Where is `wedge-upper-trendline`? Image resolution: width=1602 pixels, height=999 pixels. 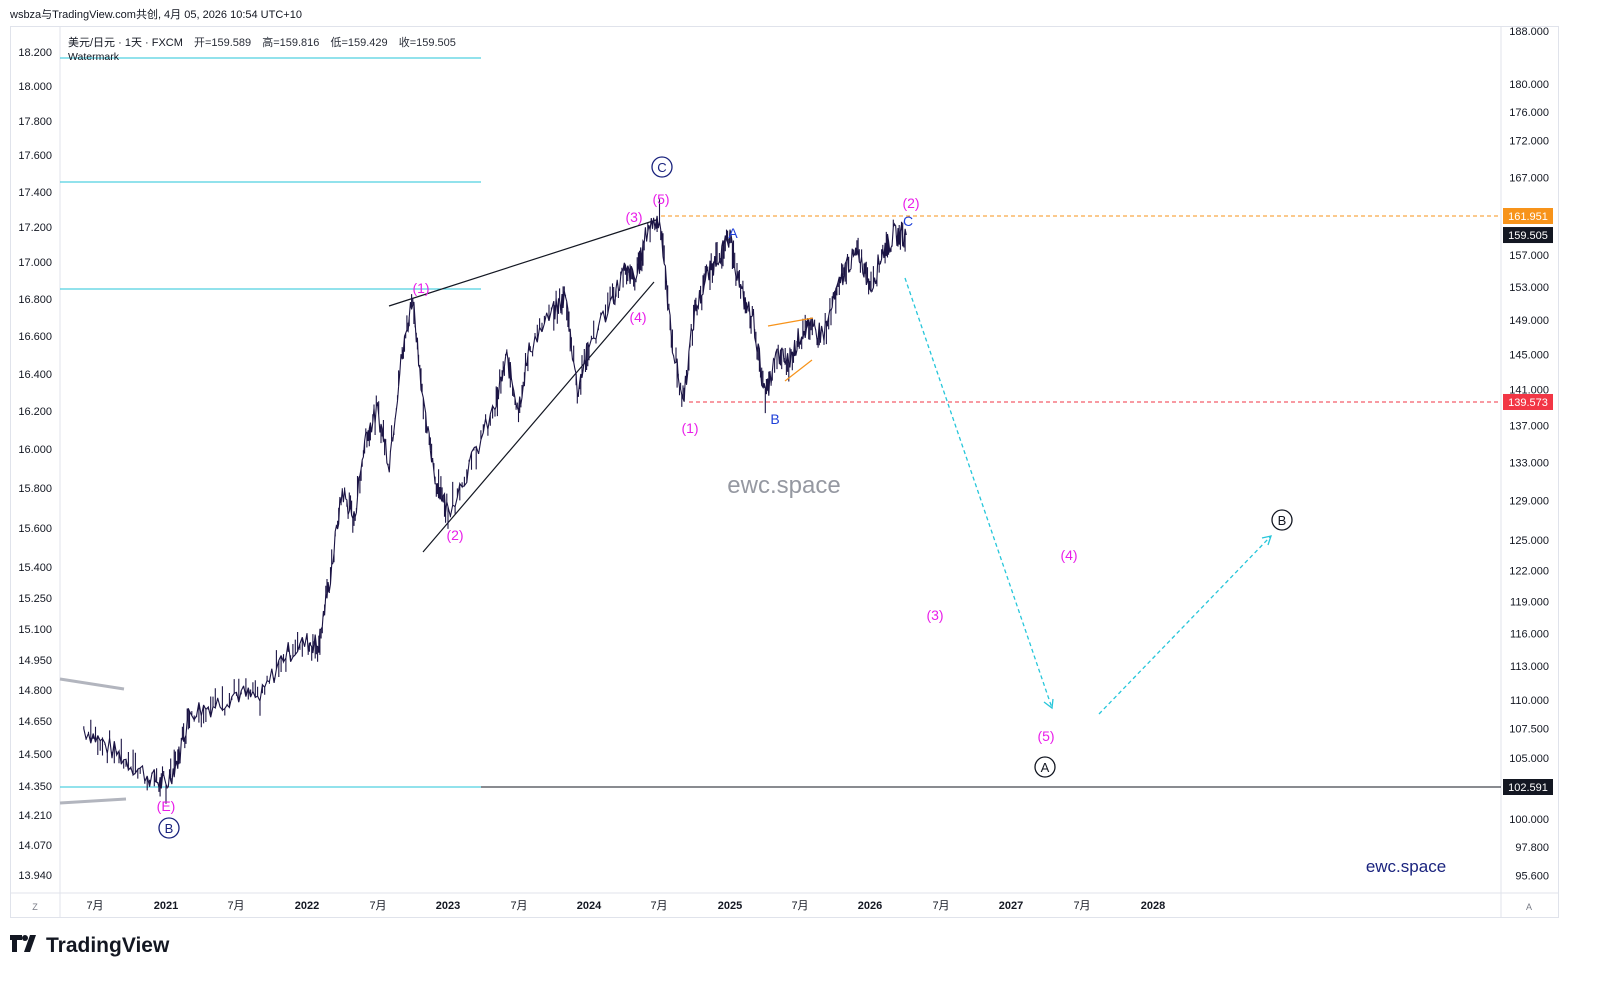 wedge-upper-trendline is located at coordinates (522, 263).